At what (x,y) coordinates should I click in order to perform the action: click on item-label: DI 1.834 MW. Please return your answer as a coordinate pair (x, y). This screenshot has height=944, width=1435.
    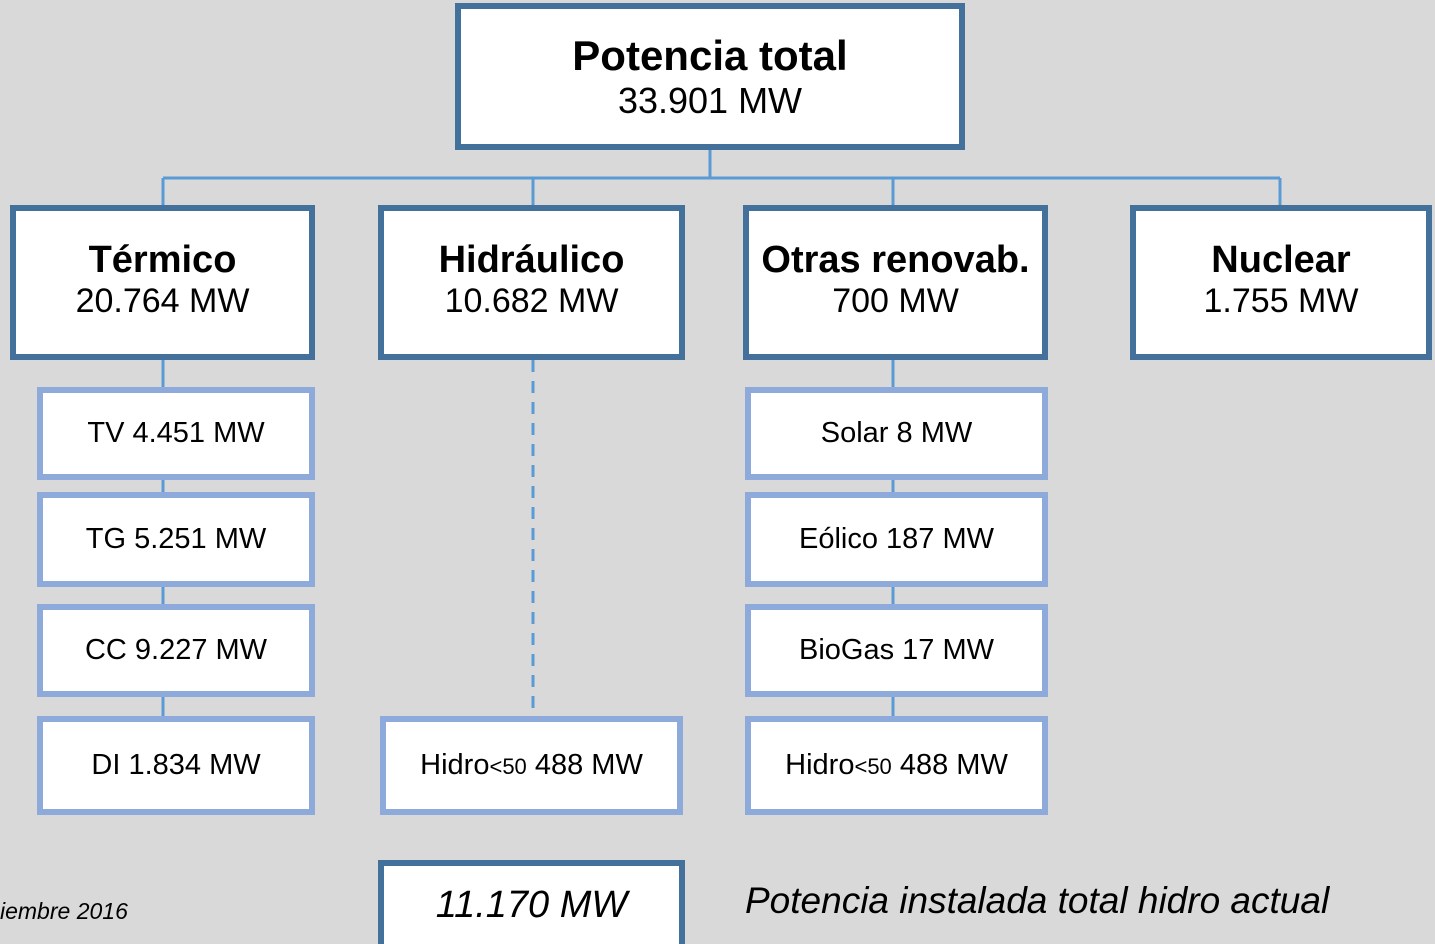
    Looking at the image, I should click on (176, 765).